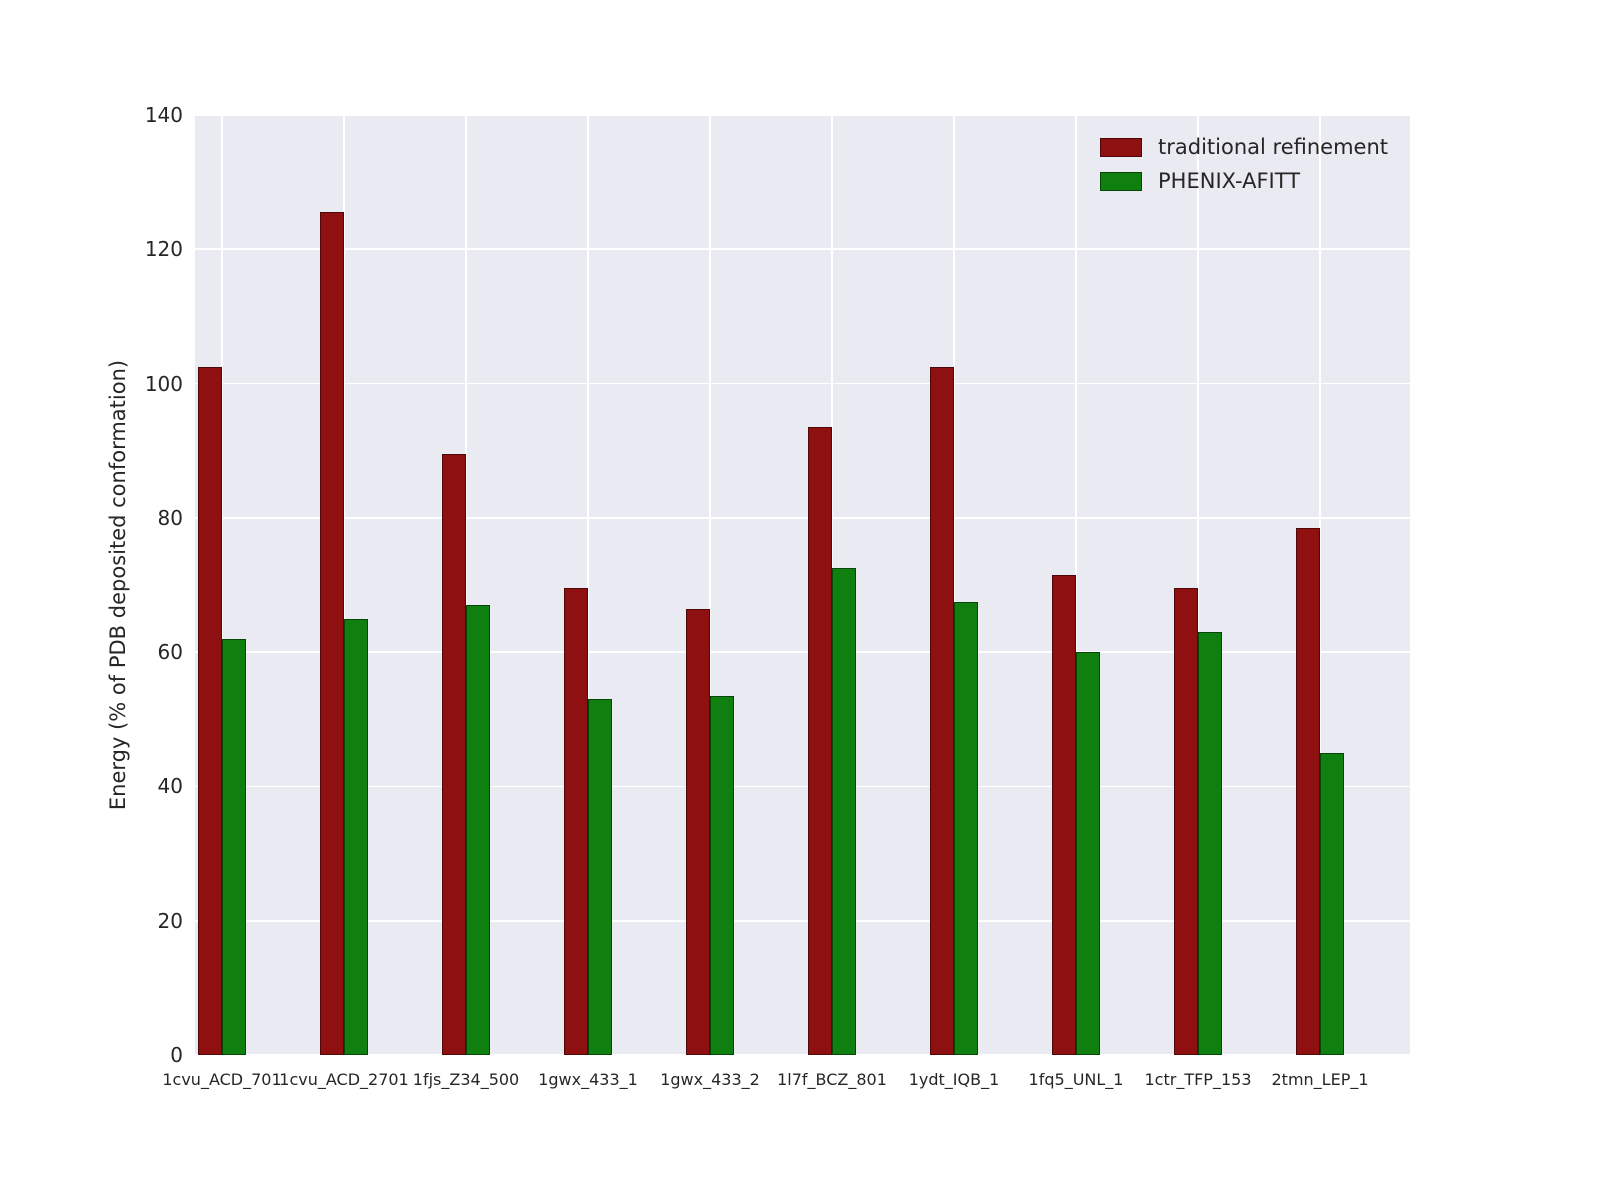  Describe the element at coordinates (170, 786) in the screenshot. I see `y-tick-label-40: 40` at that location.